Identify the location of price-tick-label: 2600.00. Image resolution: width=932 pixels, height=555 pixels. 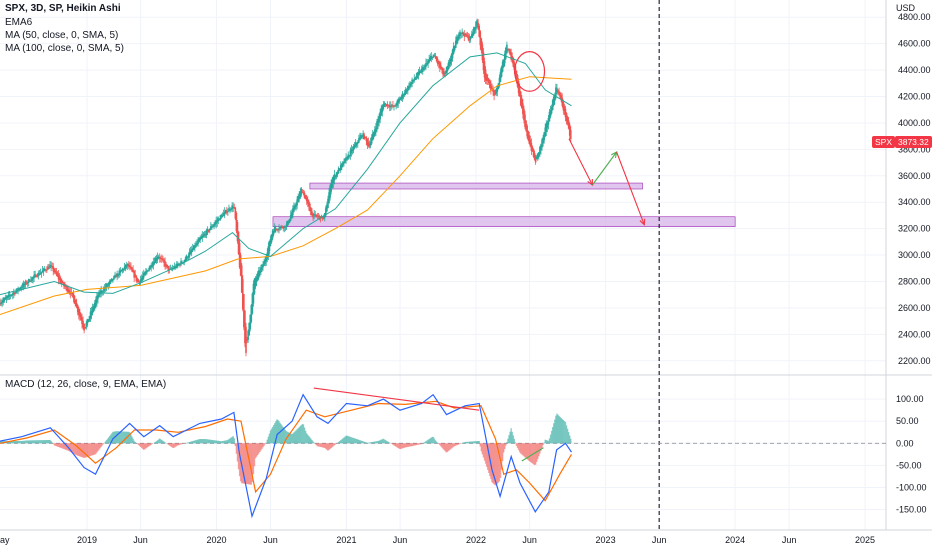
(914, 308).